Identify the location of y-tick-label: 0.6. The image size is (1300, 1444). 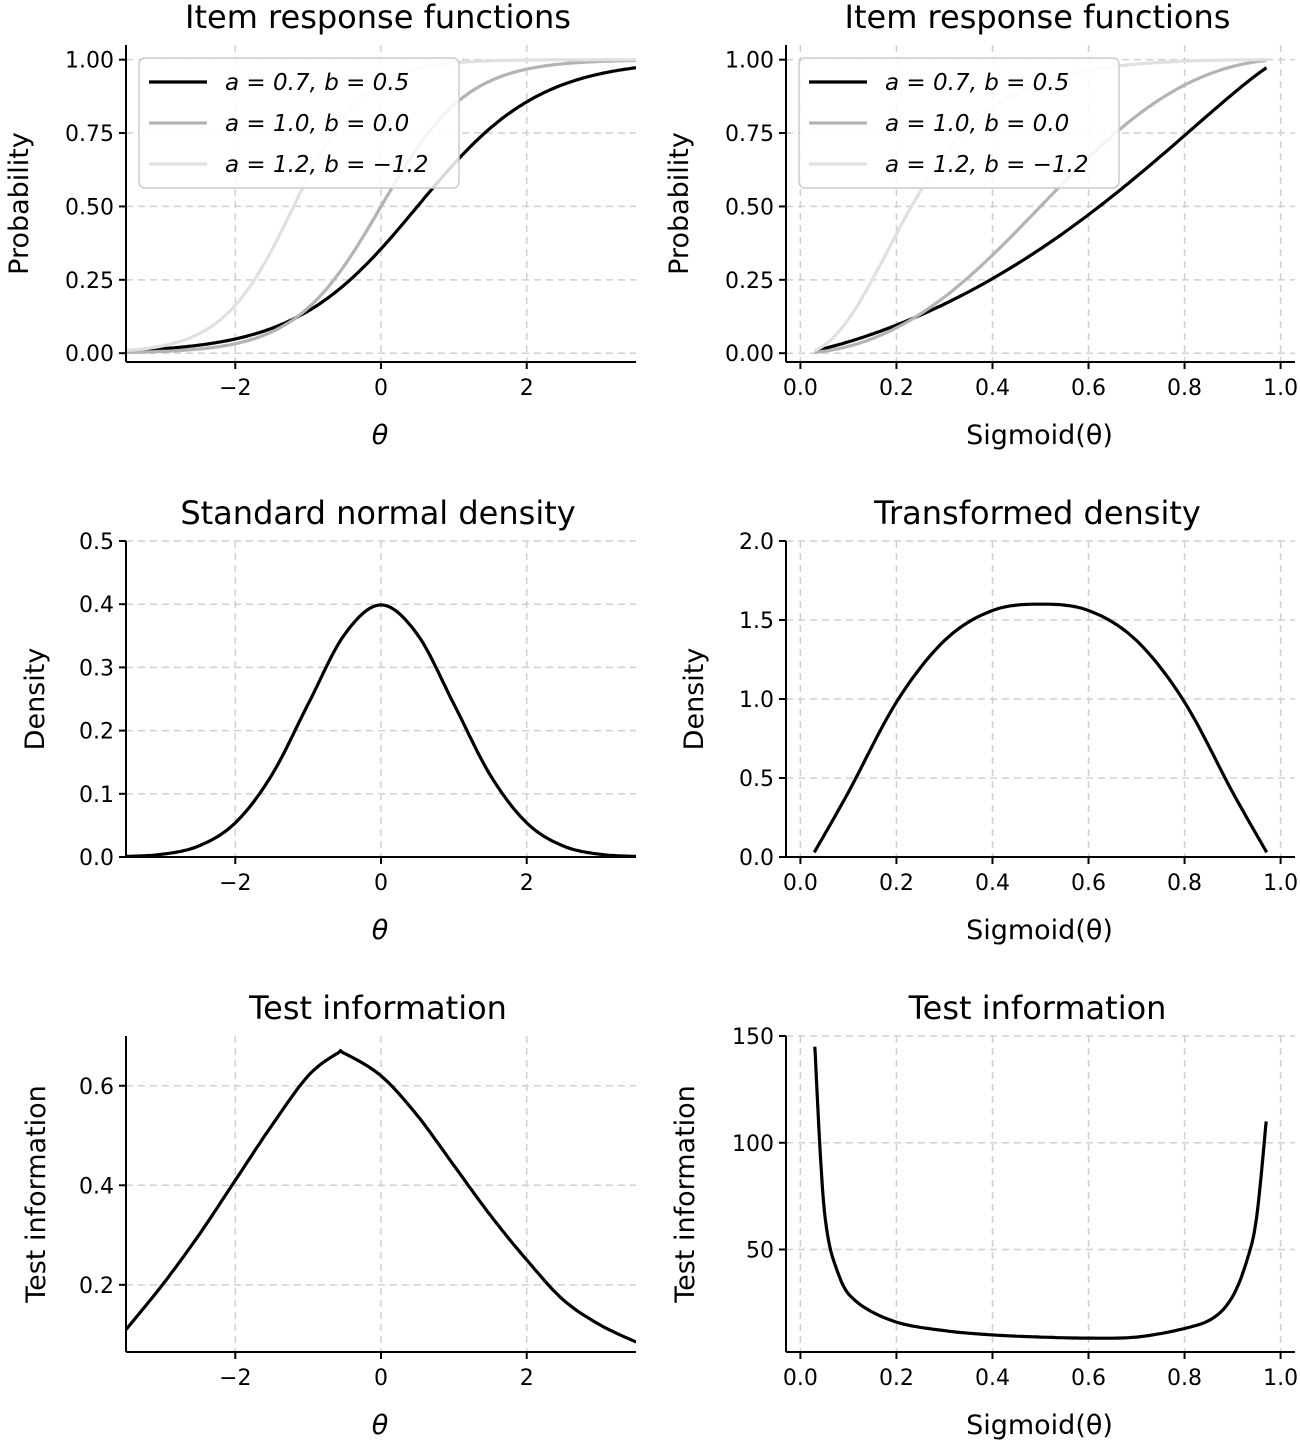
(96, 1087).